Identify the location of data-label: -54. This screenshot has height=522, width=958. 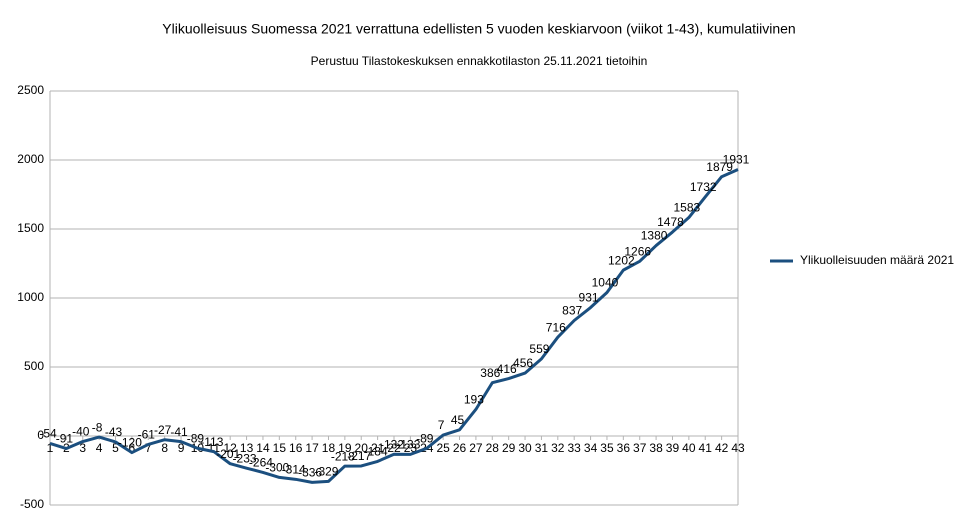
(48, 434).